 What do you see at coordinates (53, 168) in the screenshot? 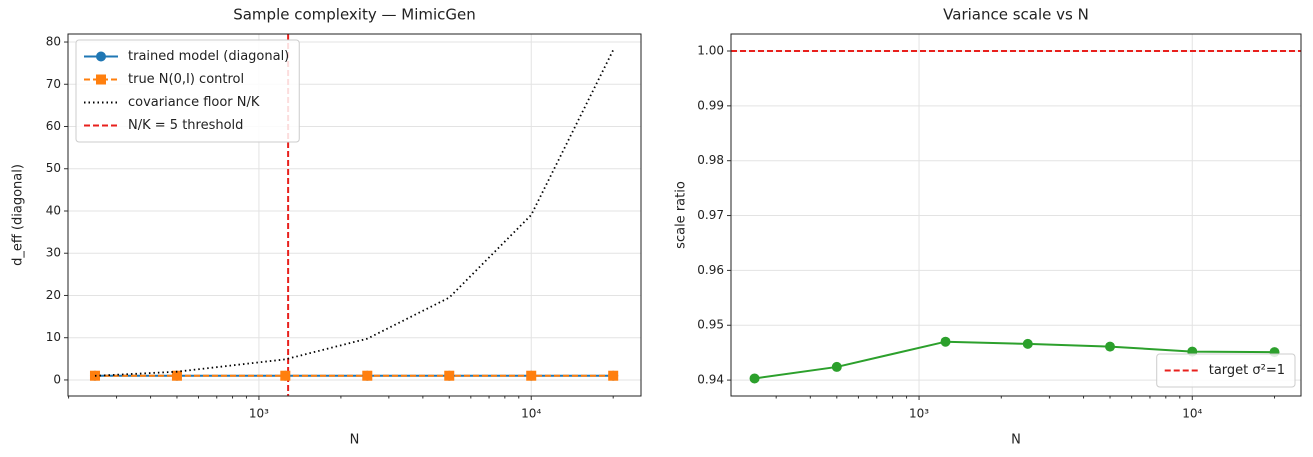
I see `y-tick-label: 50` at bounding box center [53, 168].